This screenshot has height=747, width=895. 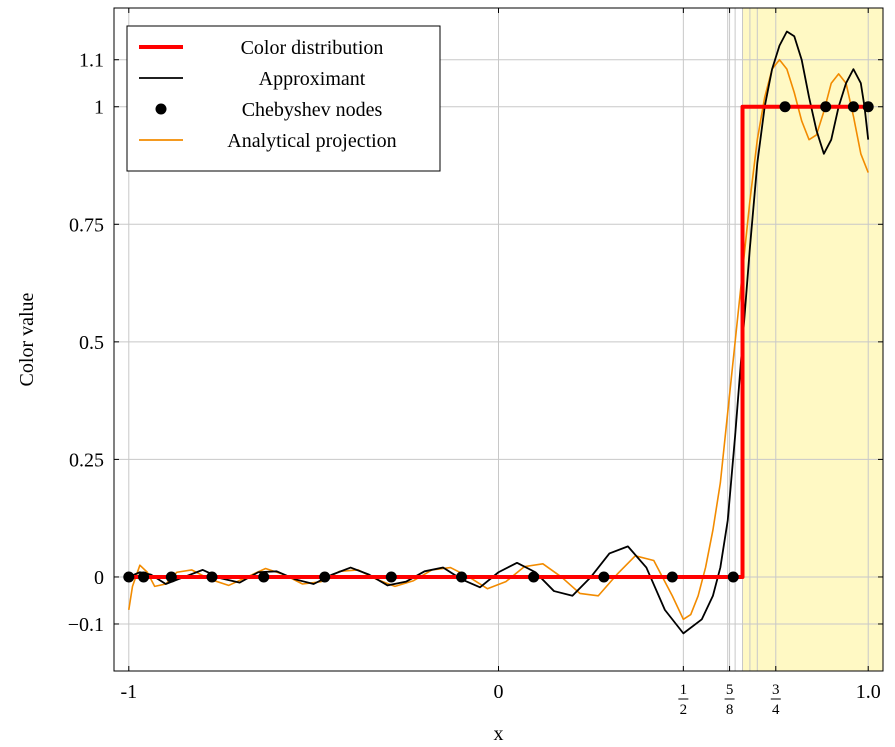 I want to click on x-tick-label-denominator: 4, so click(x=776, y=710).